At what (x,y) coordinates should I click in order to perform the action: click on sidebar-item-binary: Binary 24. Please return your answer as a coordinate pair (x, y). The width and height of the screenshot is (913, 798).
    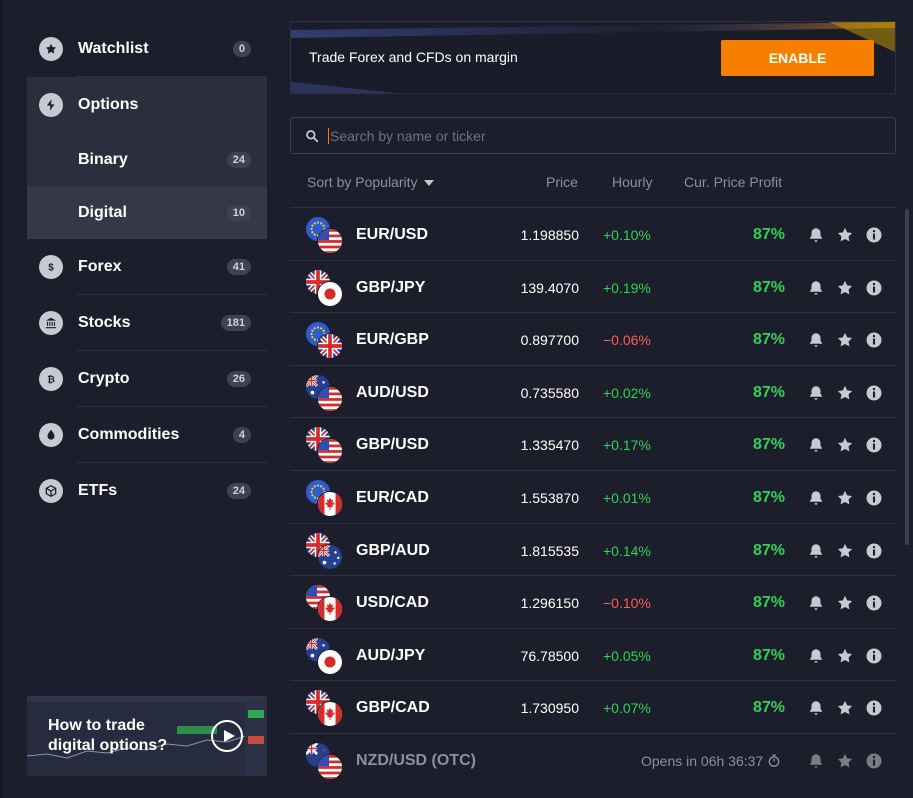
    Looking at the image, I should click on (147, 159).